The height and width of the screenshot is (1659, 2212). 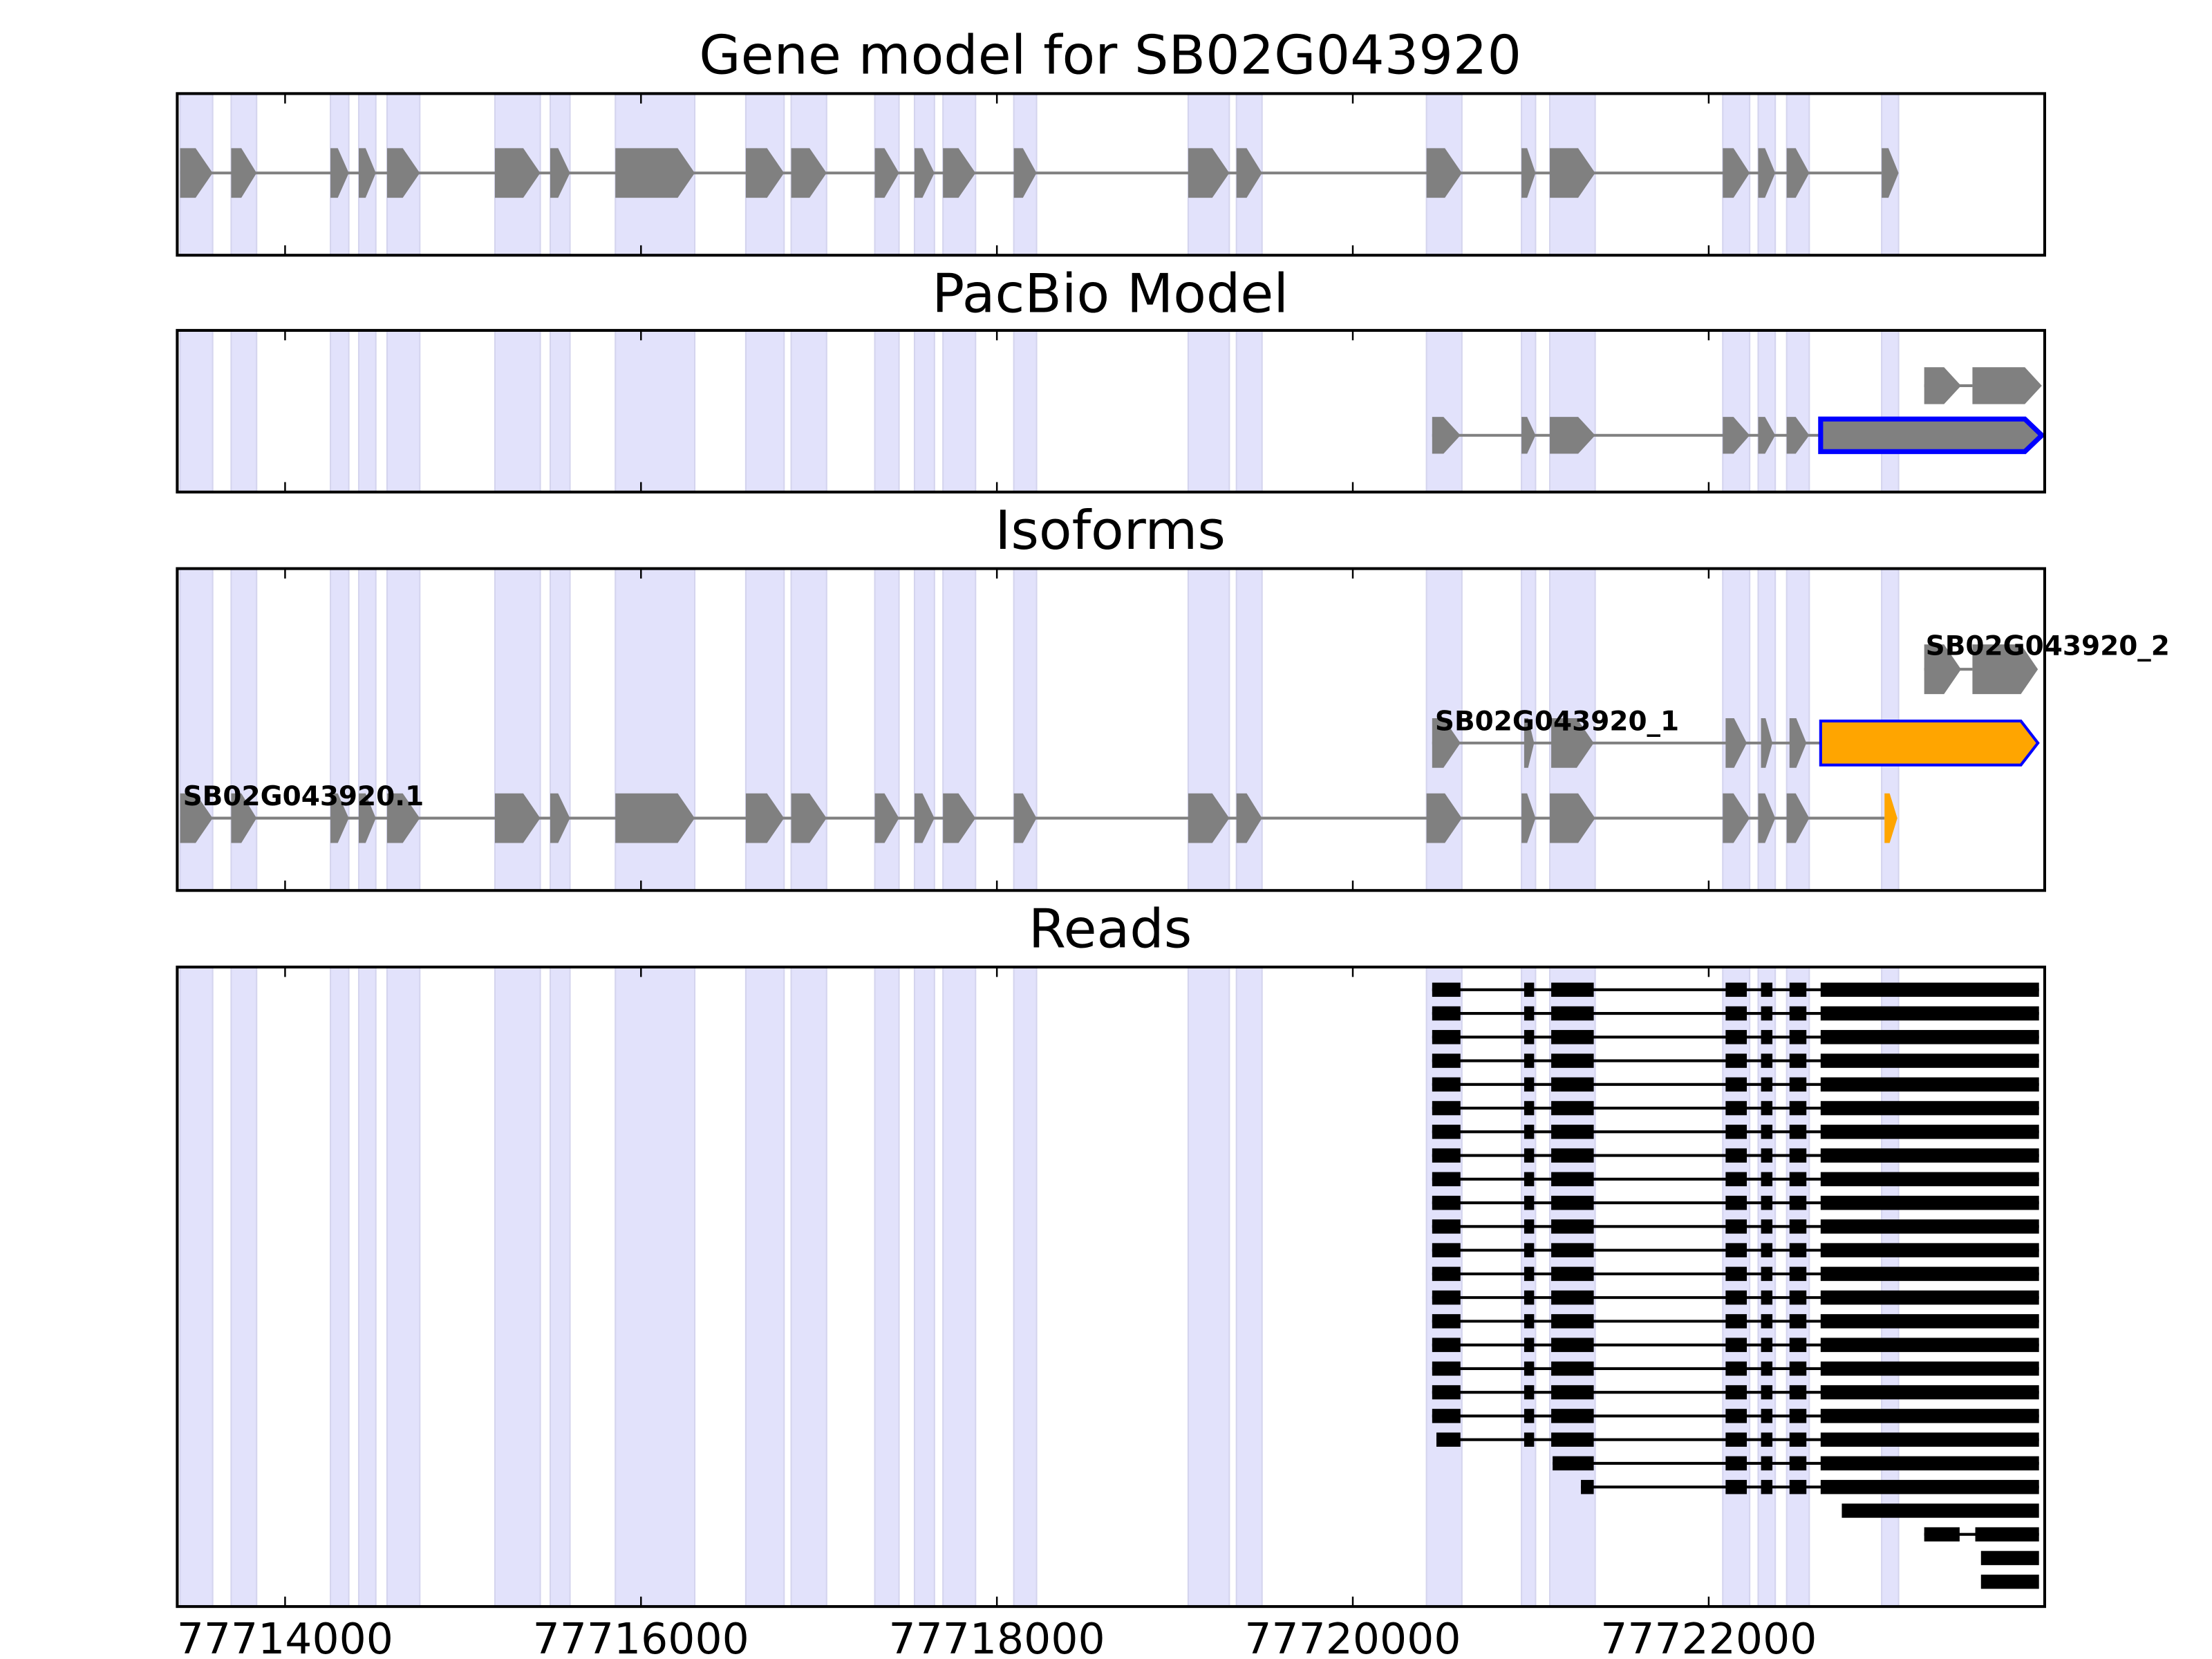 What do you see at coordinates (1352, 1637) in the screenshot?
I see `x-tick-label: 77720000` at bounding box center [1352, 1637].